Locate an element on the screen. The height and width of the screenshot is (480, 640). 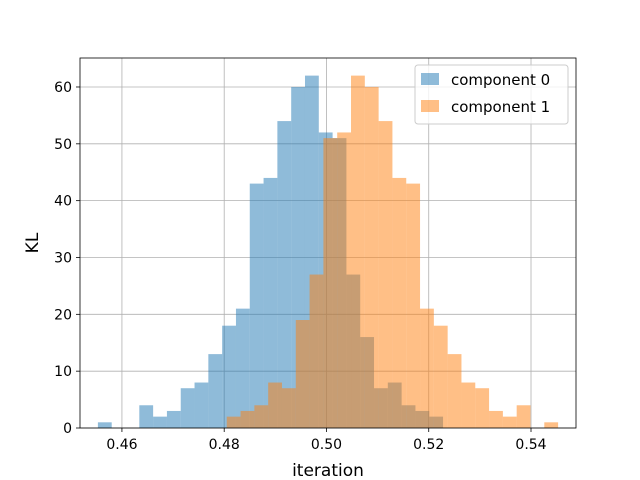
y-tick-label: 0 is located at coordinates (67, 429).